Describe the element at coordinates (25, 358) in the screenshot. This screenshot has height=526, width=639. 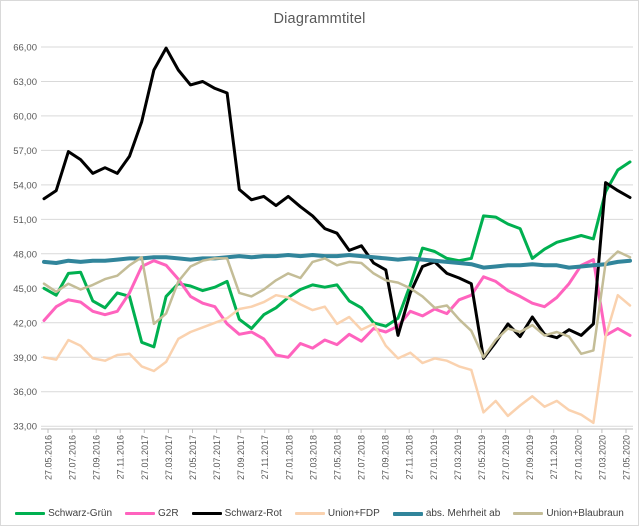
I see `y-axis-label: 39,00` at that location.